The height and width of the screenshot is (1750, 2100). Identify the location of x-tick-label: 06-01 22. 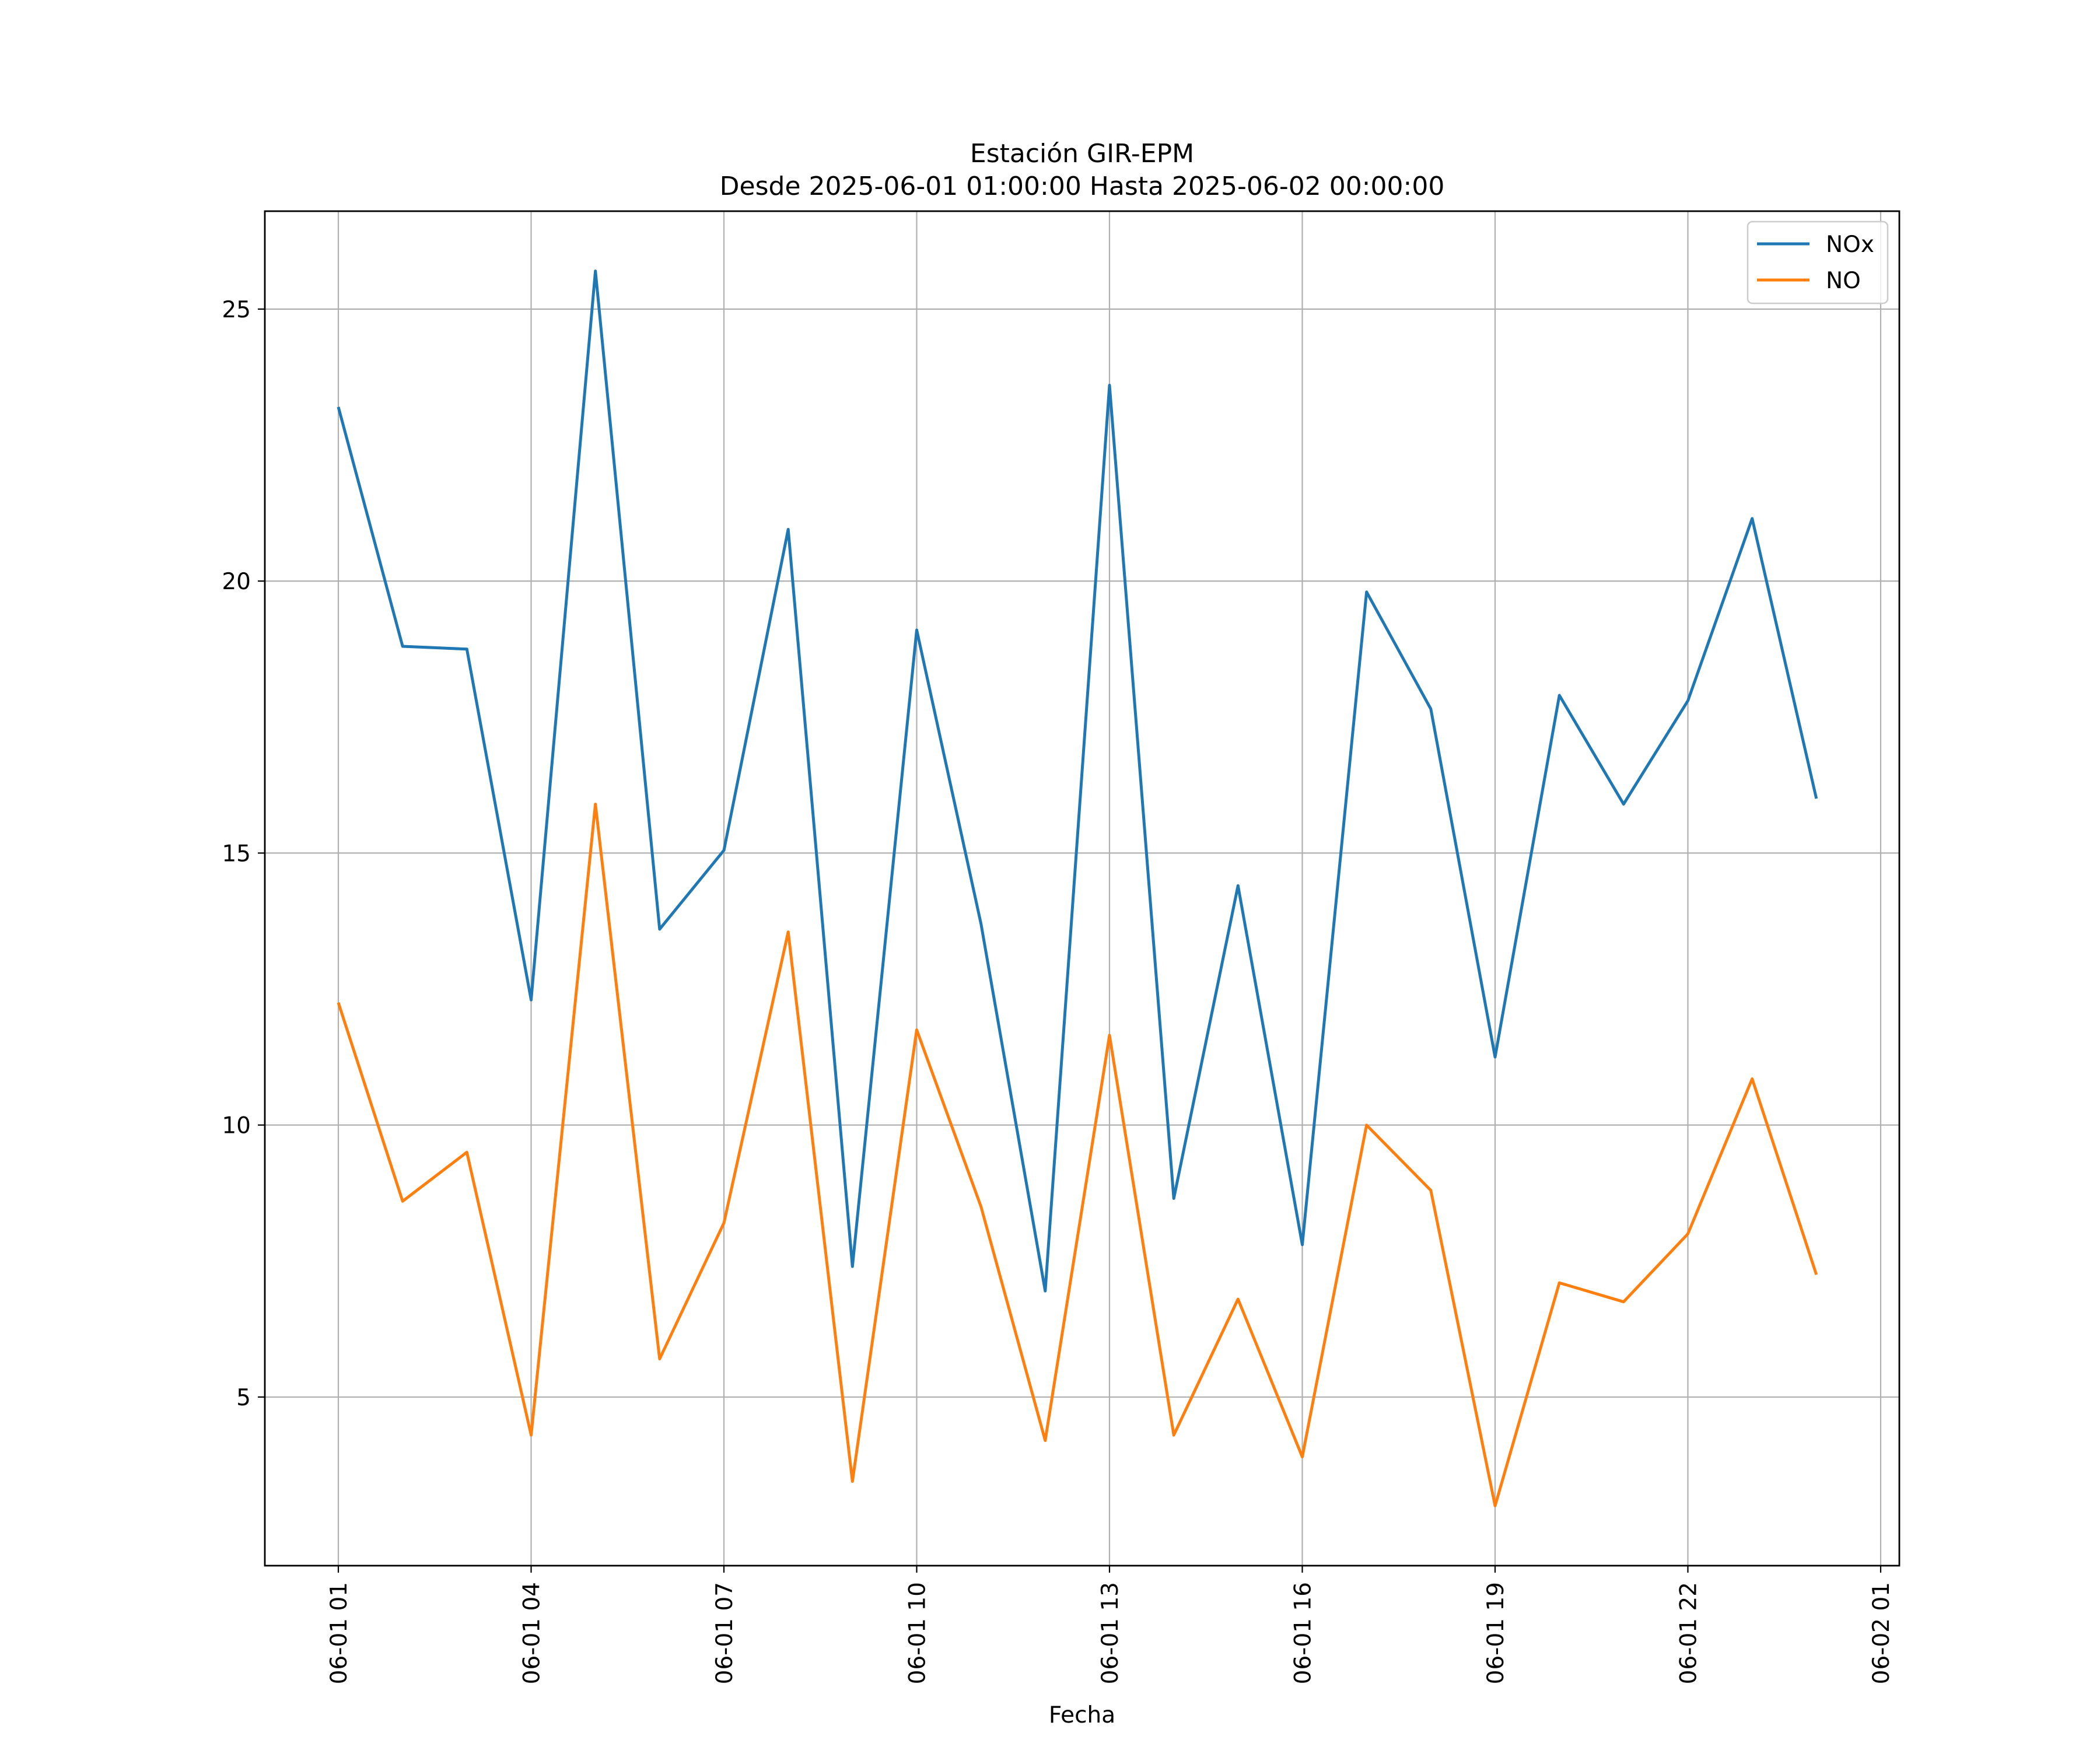
(1689, 1633).